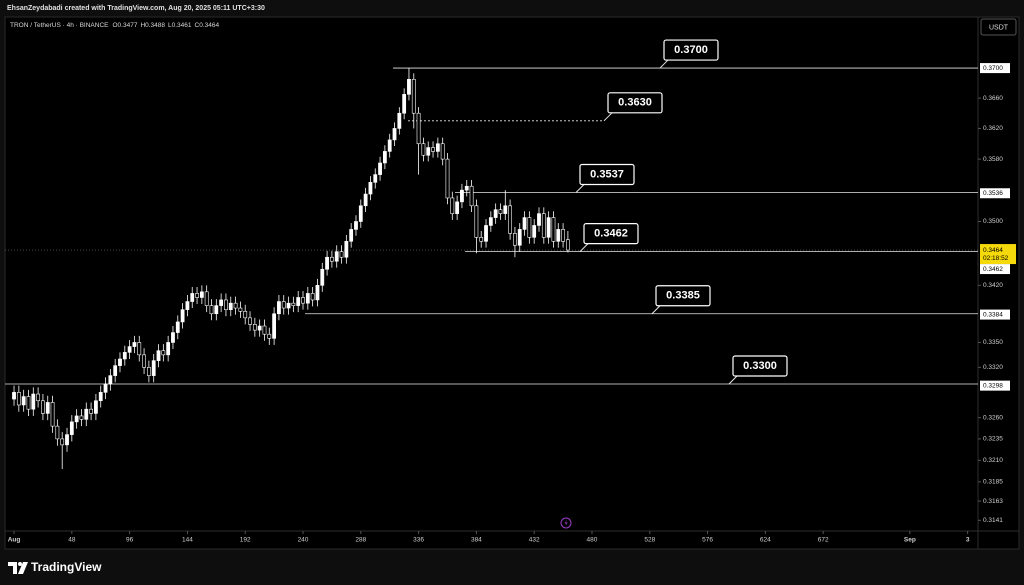  What do you see at coordinates (993, 501) in the screenshot?
I see `y-tick-label: 0.3163` at bounding box center [993, 501].